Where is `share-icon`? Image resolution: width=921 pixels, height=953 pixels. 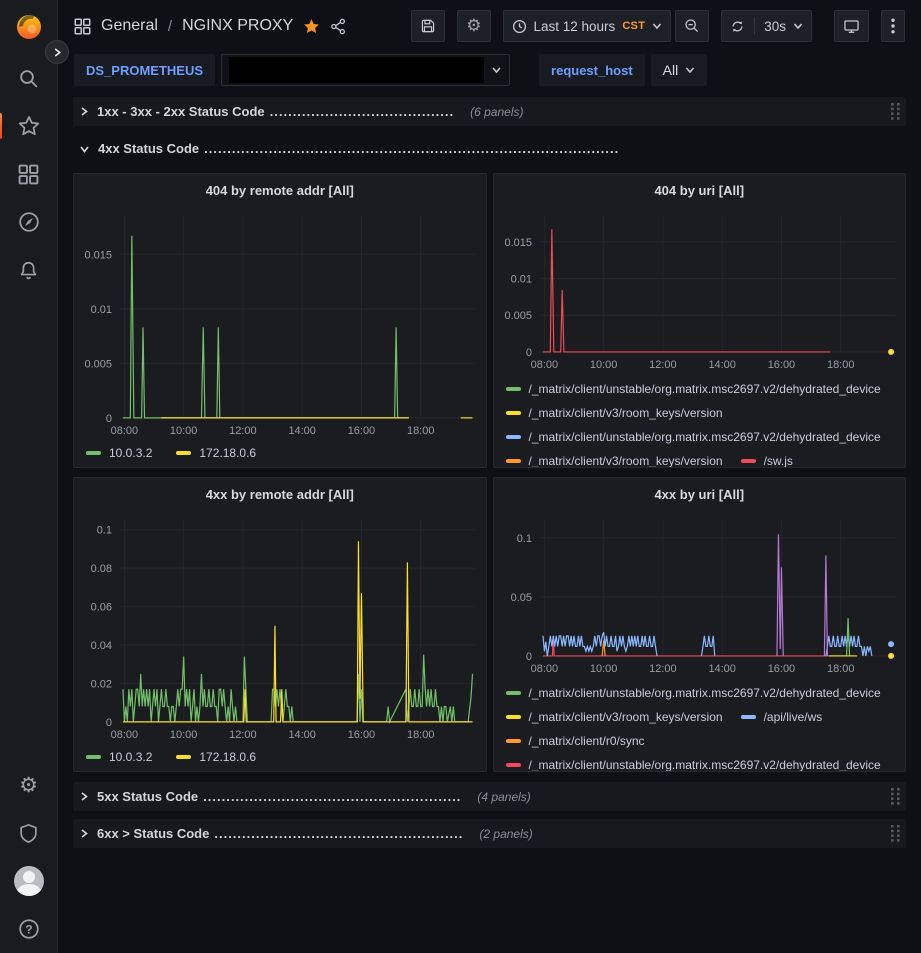 share-icon is located at coordinates (338, 26).